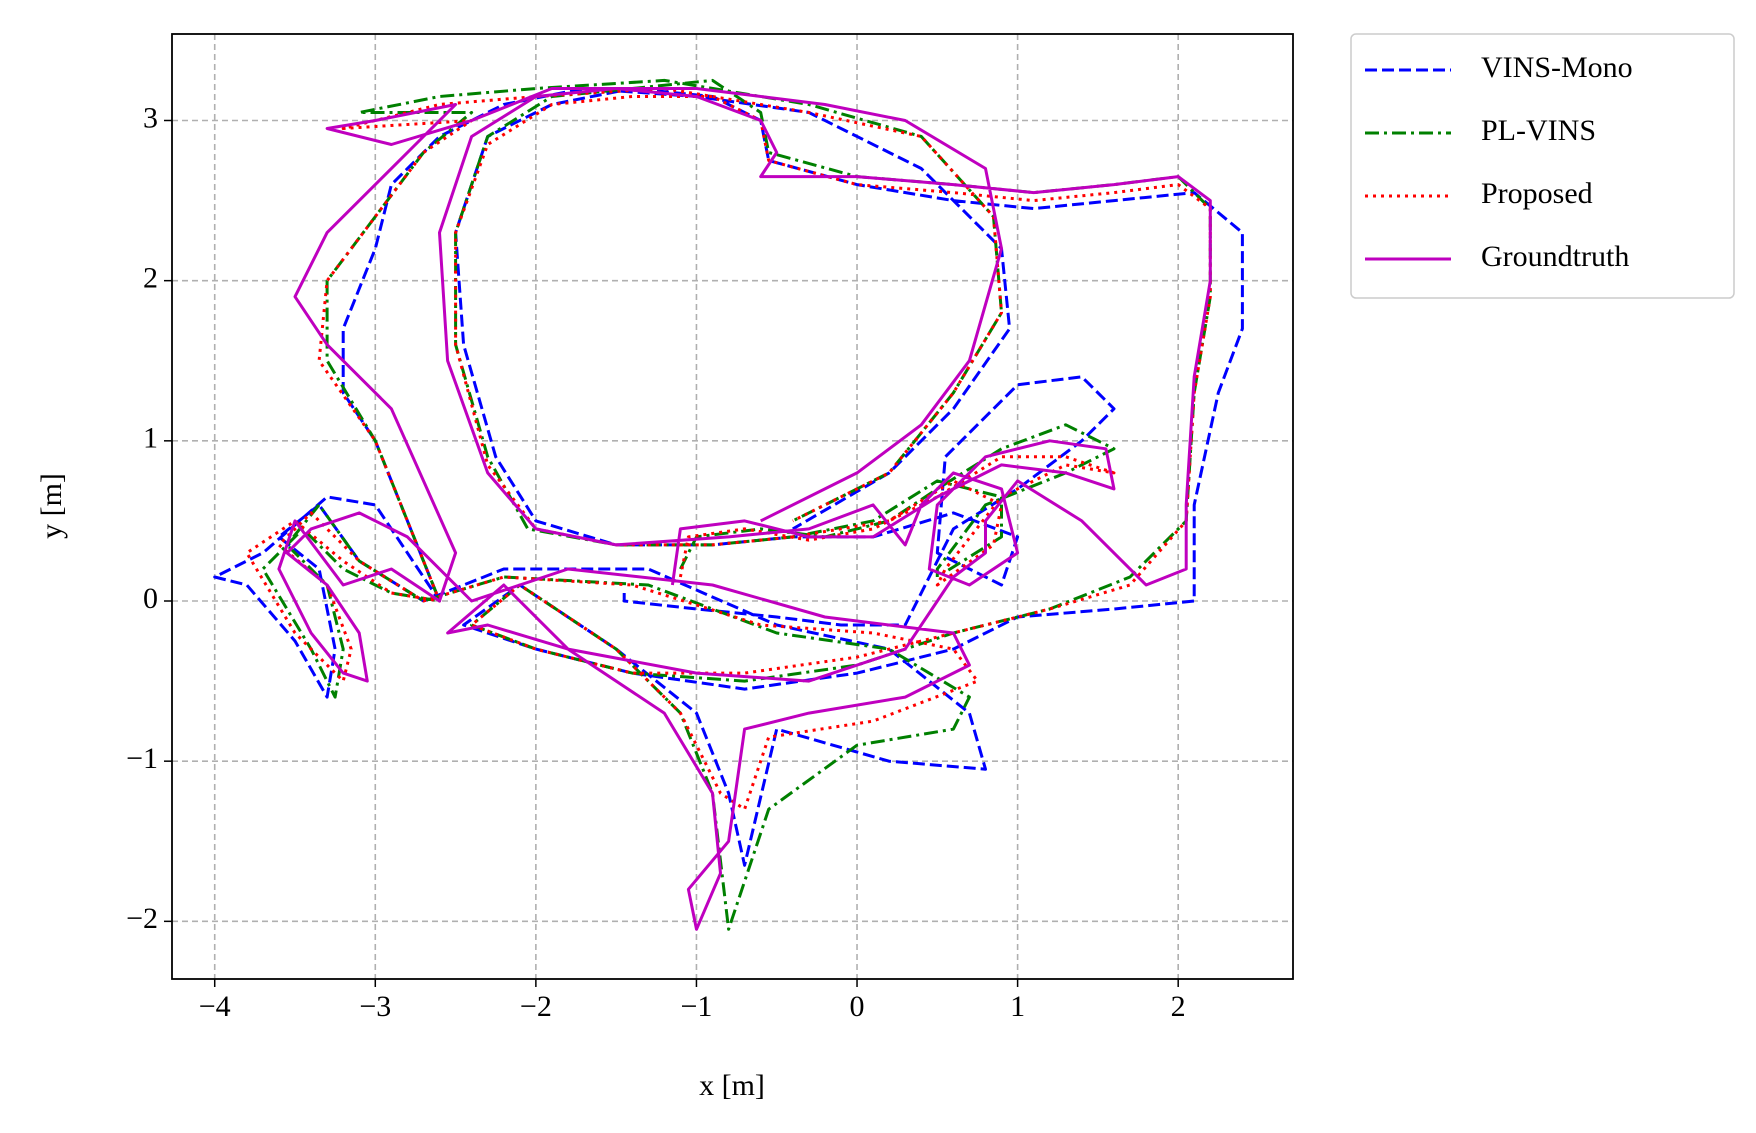 The width and height of the screenshot is (1756, 1133). I want to click on legend-label: Proposed, so click(1537, 193).